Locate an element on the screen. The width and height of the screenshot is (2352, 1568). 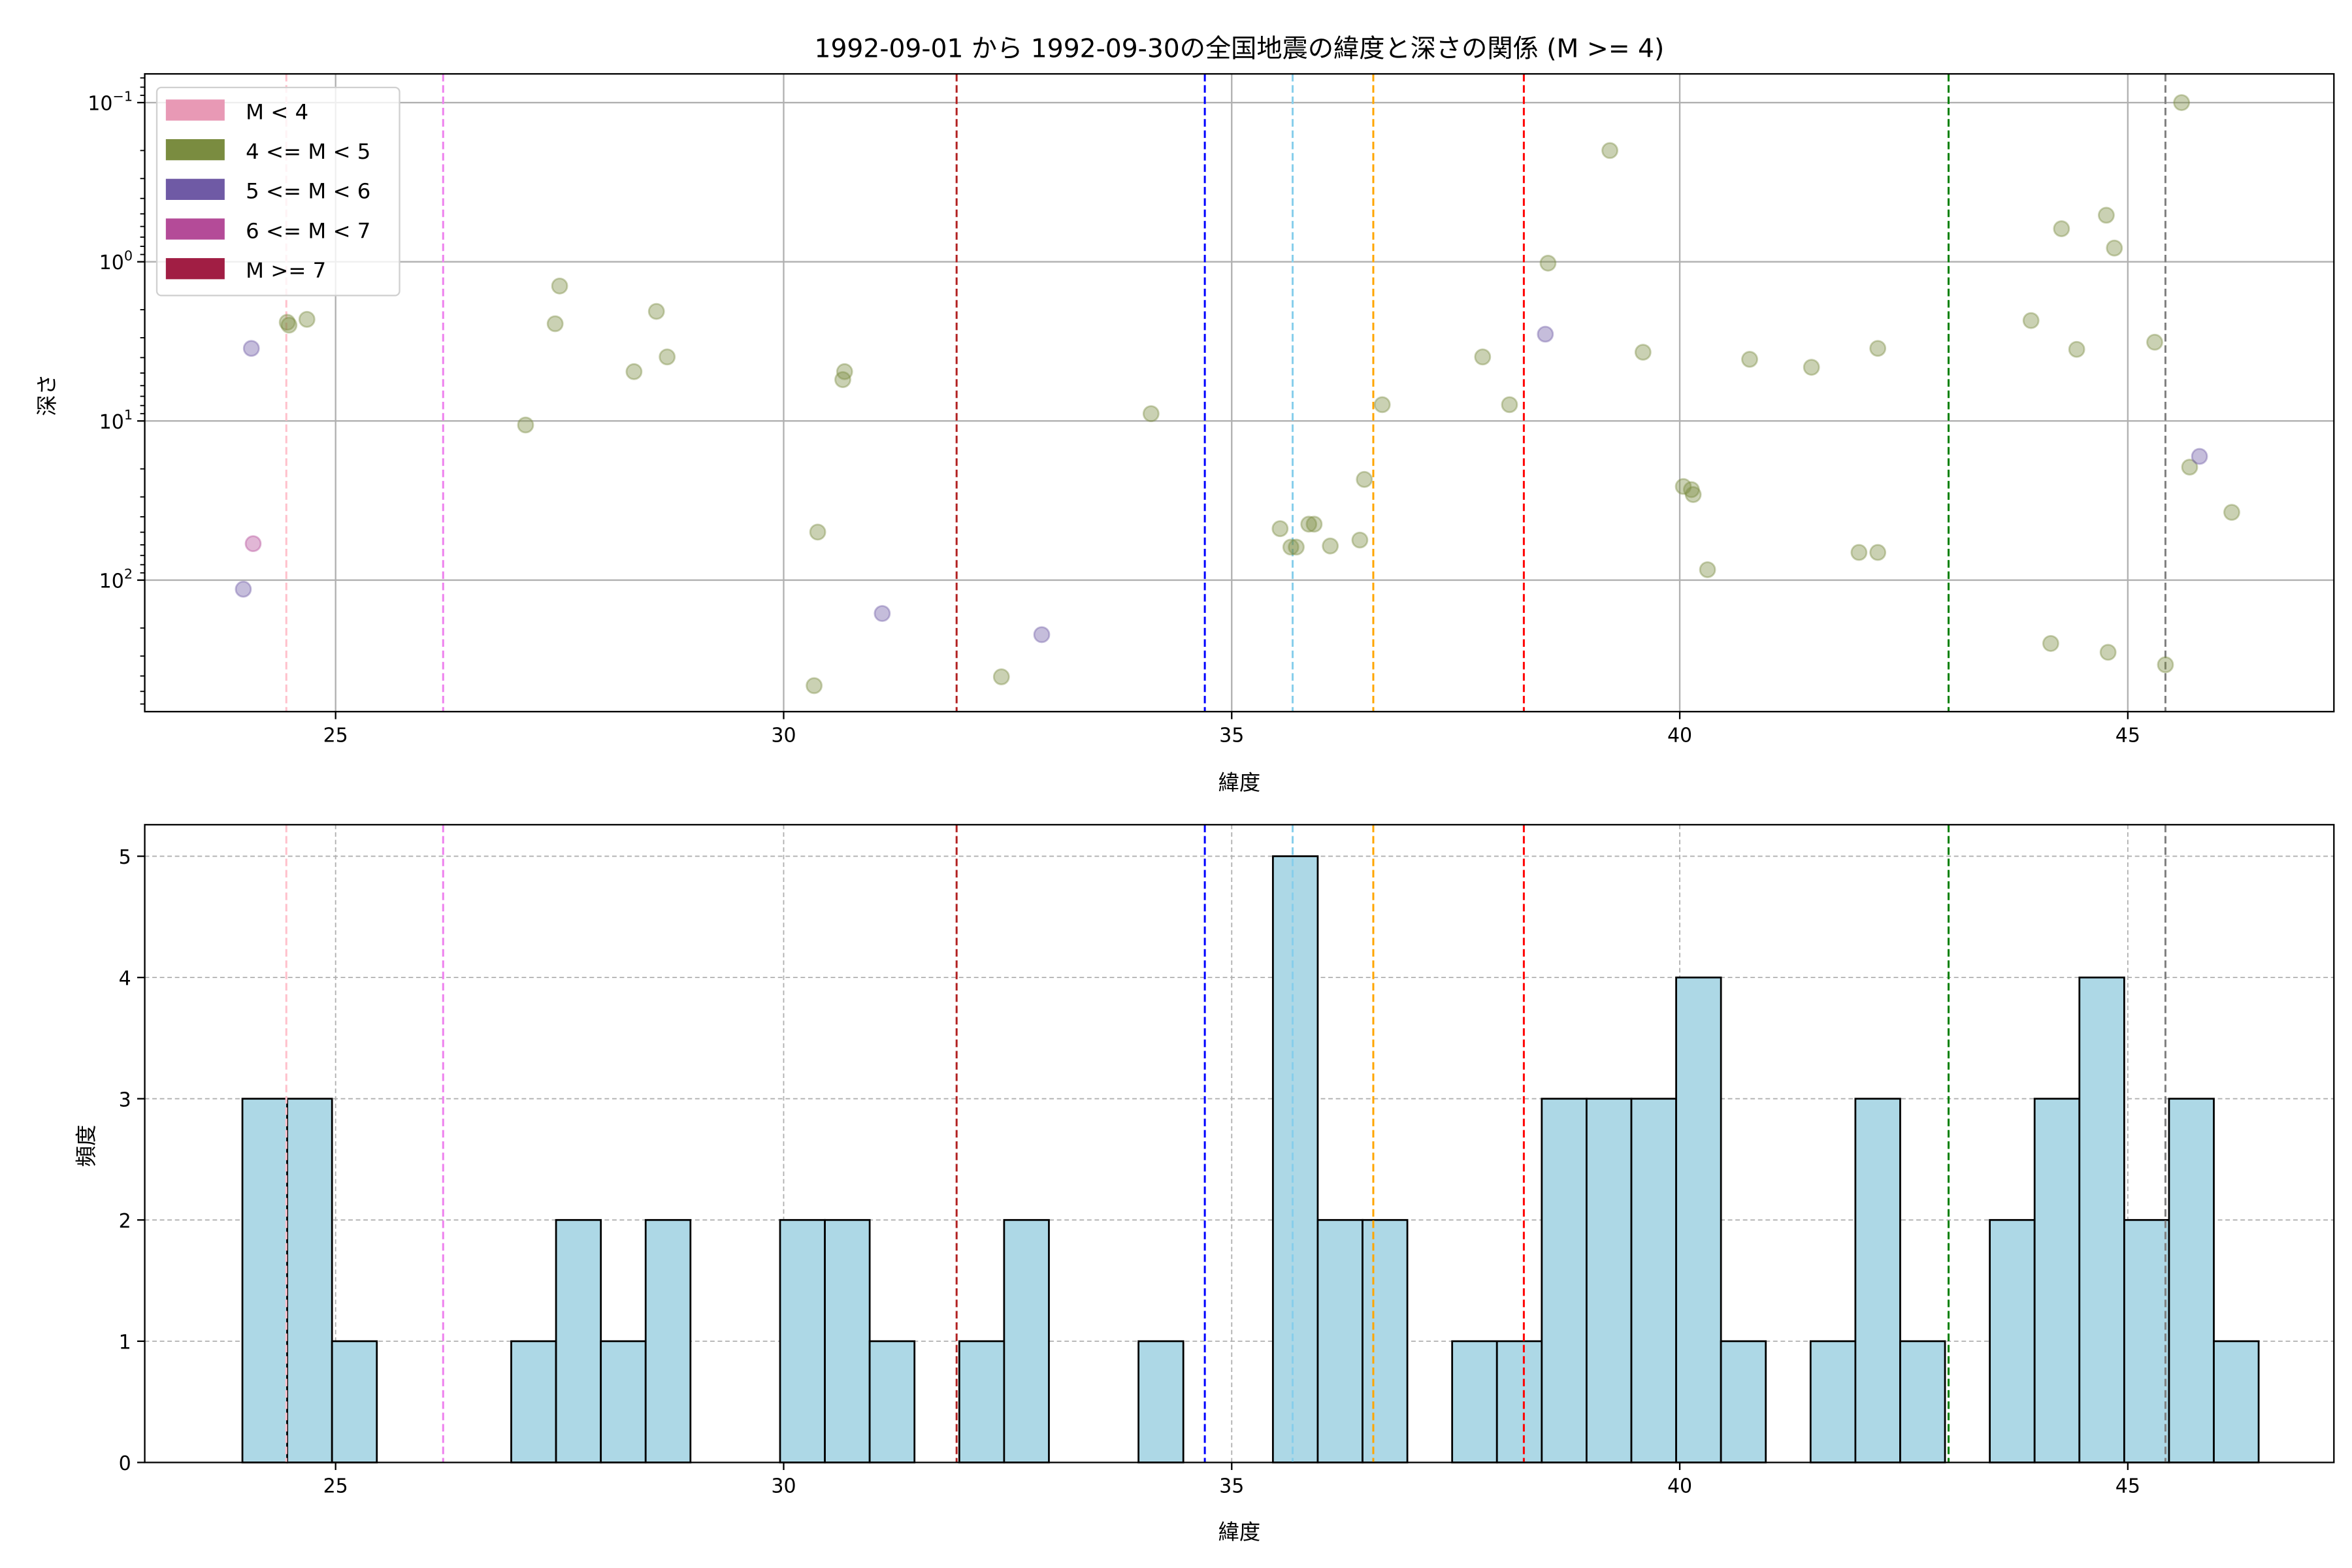
y-tick-label: 10² is located at coordinates (116, 579).